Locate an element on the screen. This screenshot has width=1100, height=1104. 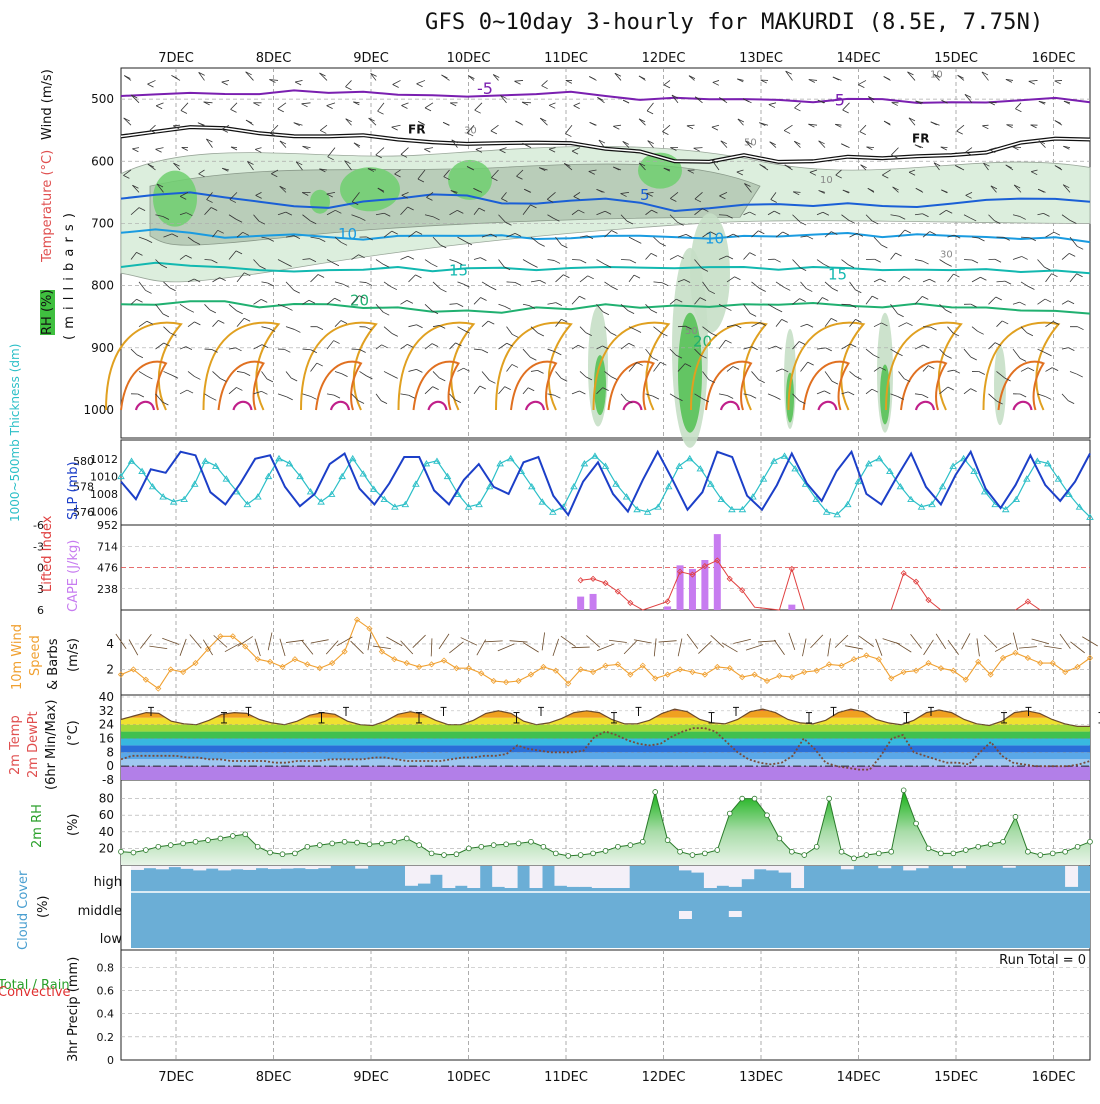
cape-tick-label: 238 is located at coordinates (107, 589).